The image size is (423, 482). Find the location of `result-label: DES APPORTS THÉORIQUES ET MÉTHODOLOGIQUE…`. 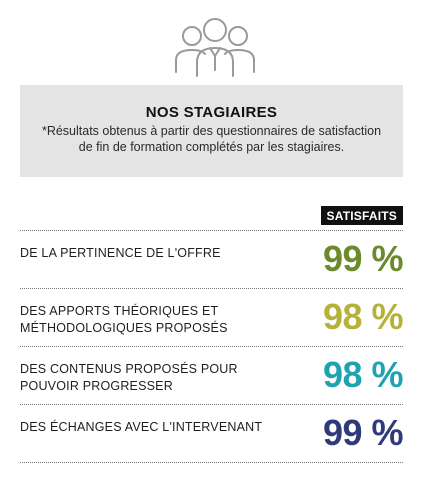

result-label: DES APPORTS THÉORIQUES ET MÉTHODOLOGIQUE… is located at coordinates (124, 319).